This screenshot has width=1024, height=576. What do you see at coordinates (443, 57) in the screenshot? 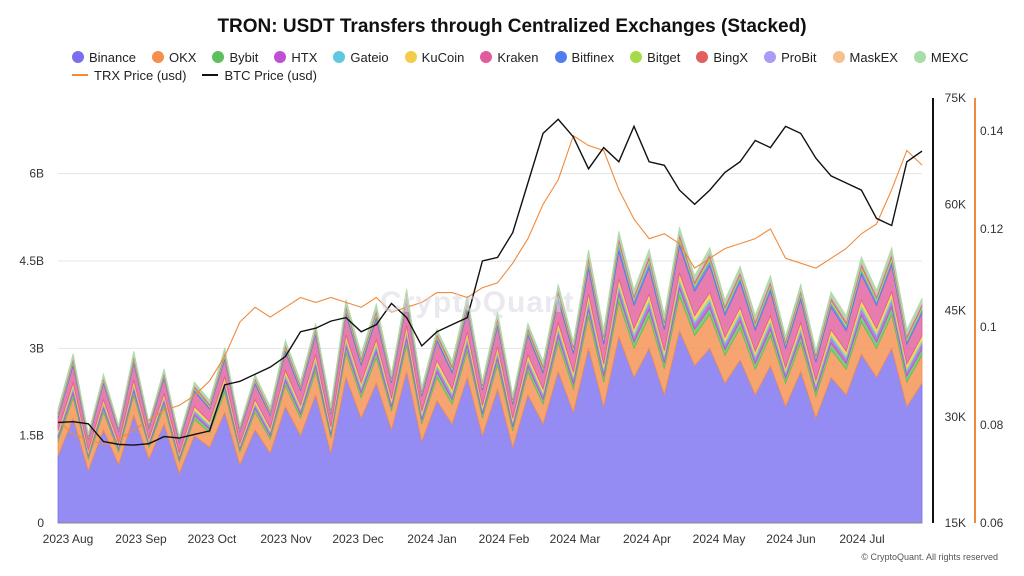
I see `legend-label: KuCoin` at bounding box center [443, 57].